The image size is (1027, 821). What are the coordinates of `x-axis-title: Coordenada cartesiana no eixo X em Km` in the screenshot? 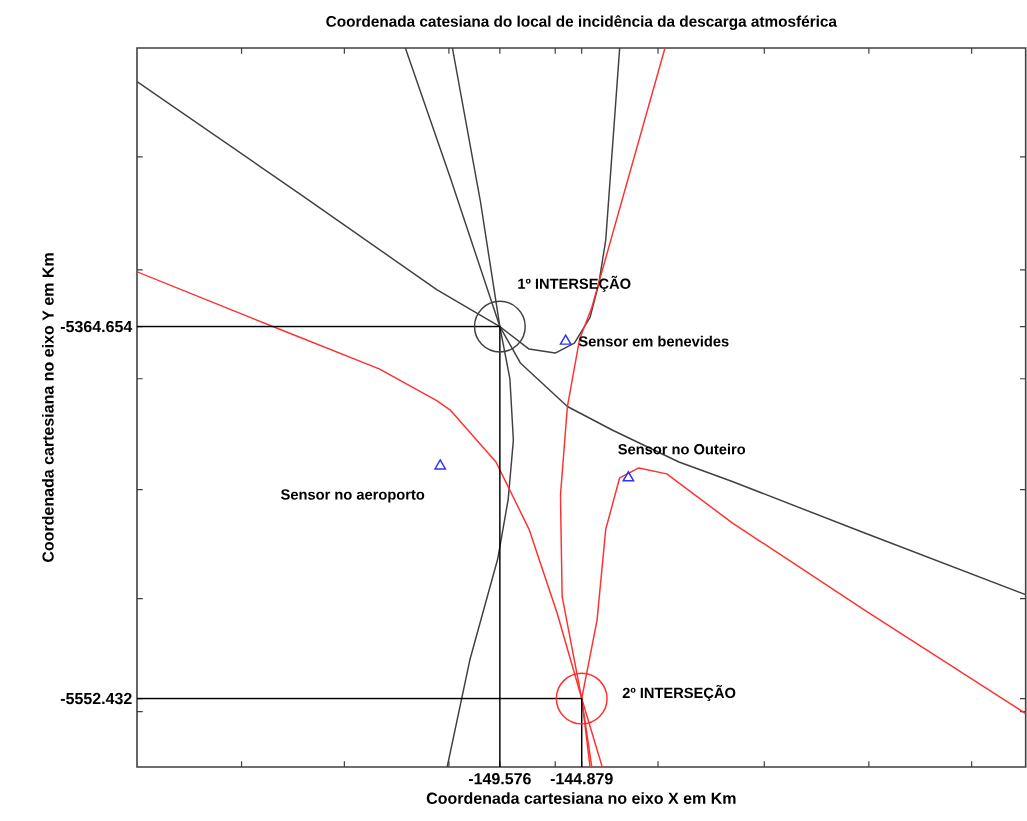 It's located at (581, 798).